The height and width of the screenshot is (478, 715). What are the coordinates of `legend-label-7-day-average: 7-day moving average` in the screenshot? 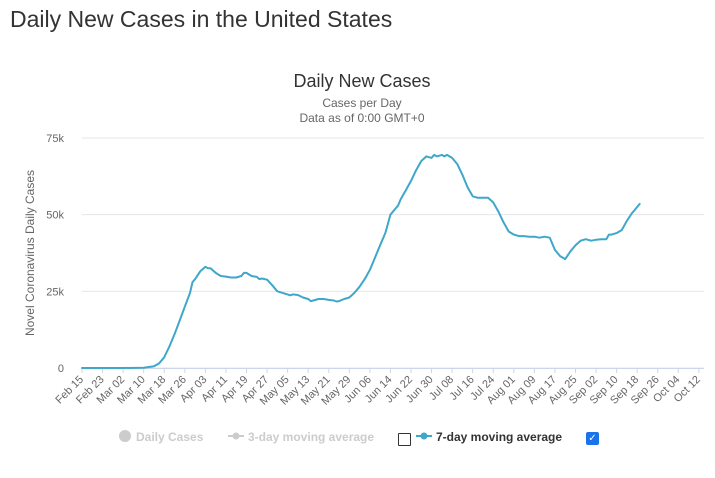 It's located at (499, 437).